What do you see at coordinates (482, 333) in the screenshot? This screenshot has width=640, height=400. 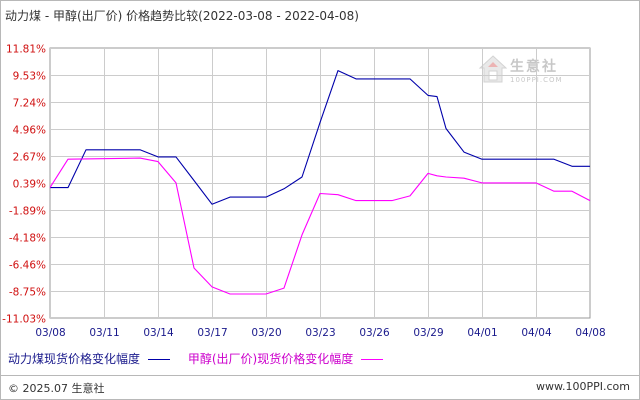 I see `x-tick-label: 04/01` at bounding box center [482, 333].